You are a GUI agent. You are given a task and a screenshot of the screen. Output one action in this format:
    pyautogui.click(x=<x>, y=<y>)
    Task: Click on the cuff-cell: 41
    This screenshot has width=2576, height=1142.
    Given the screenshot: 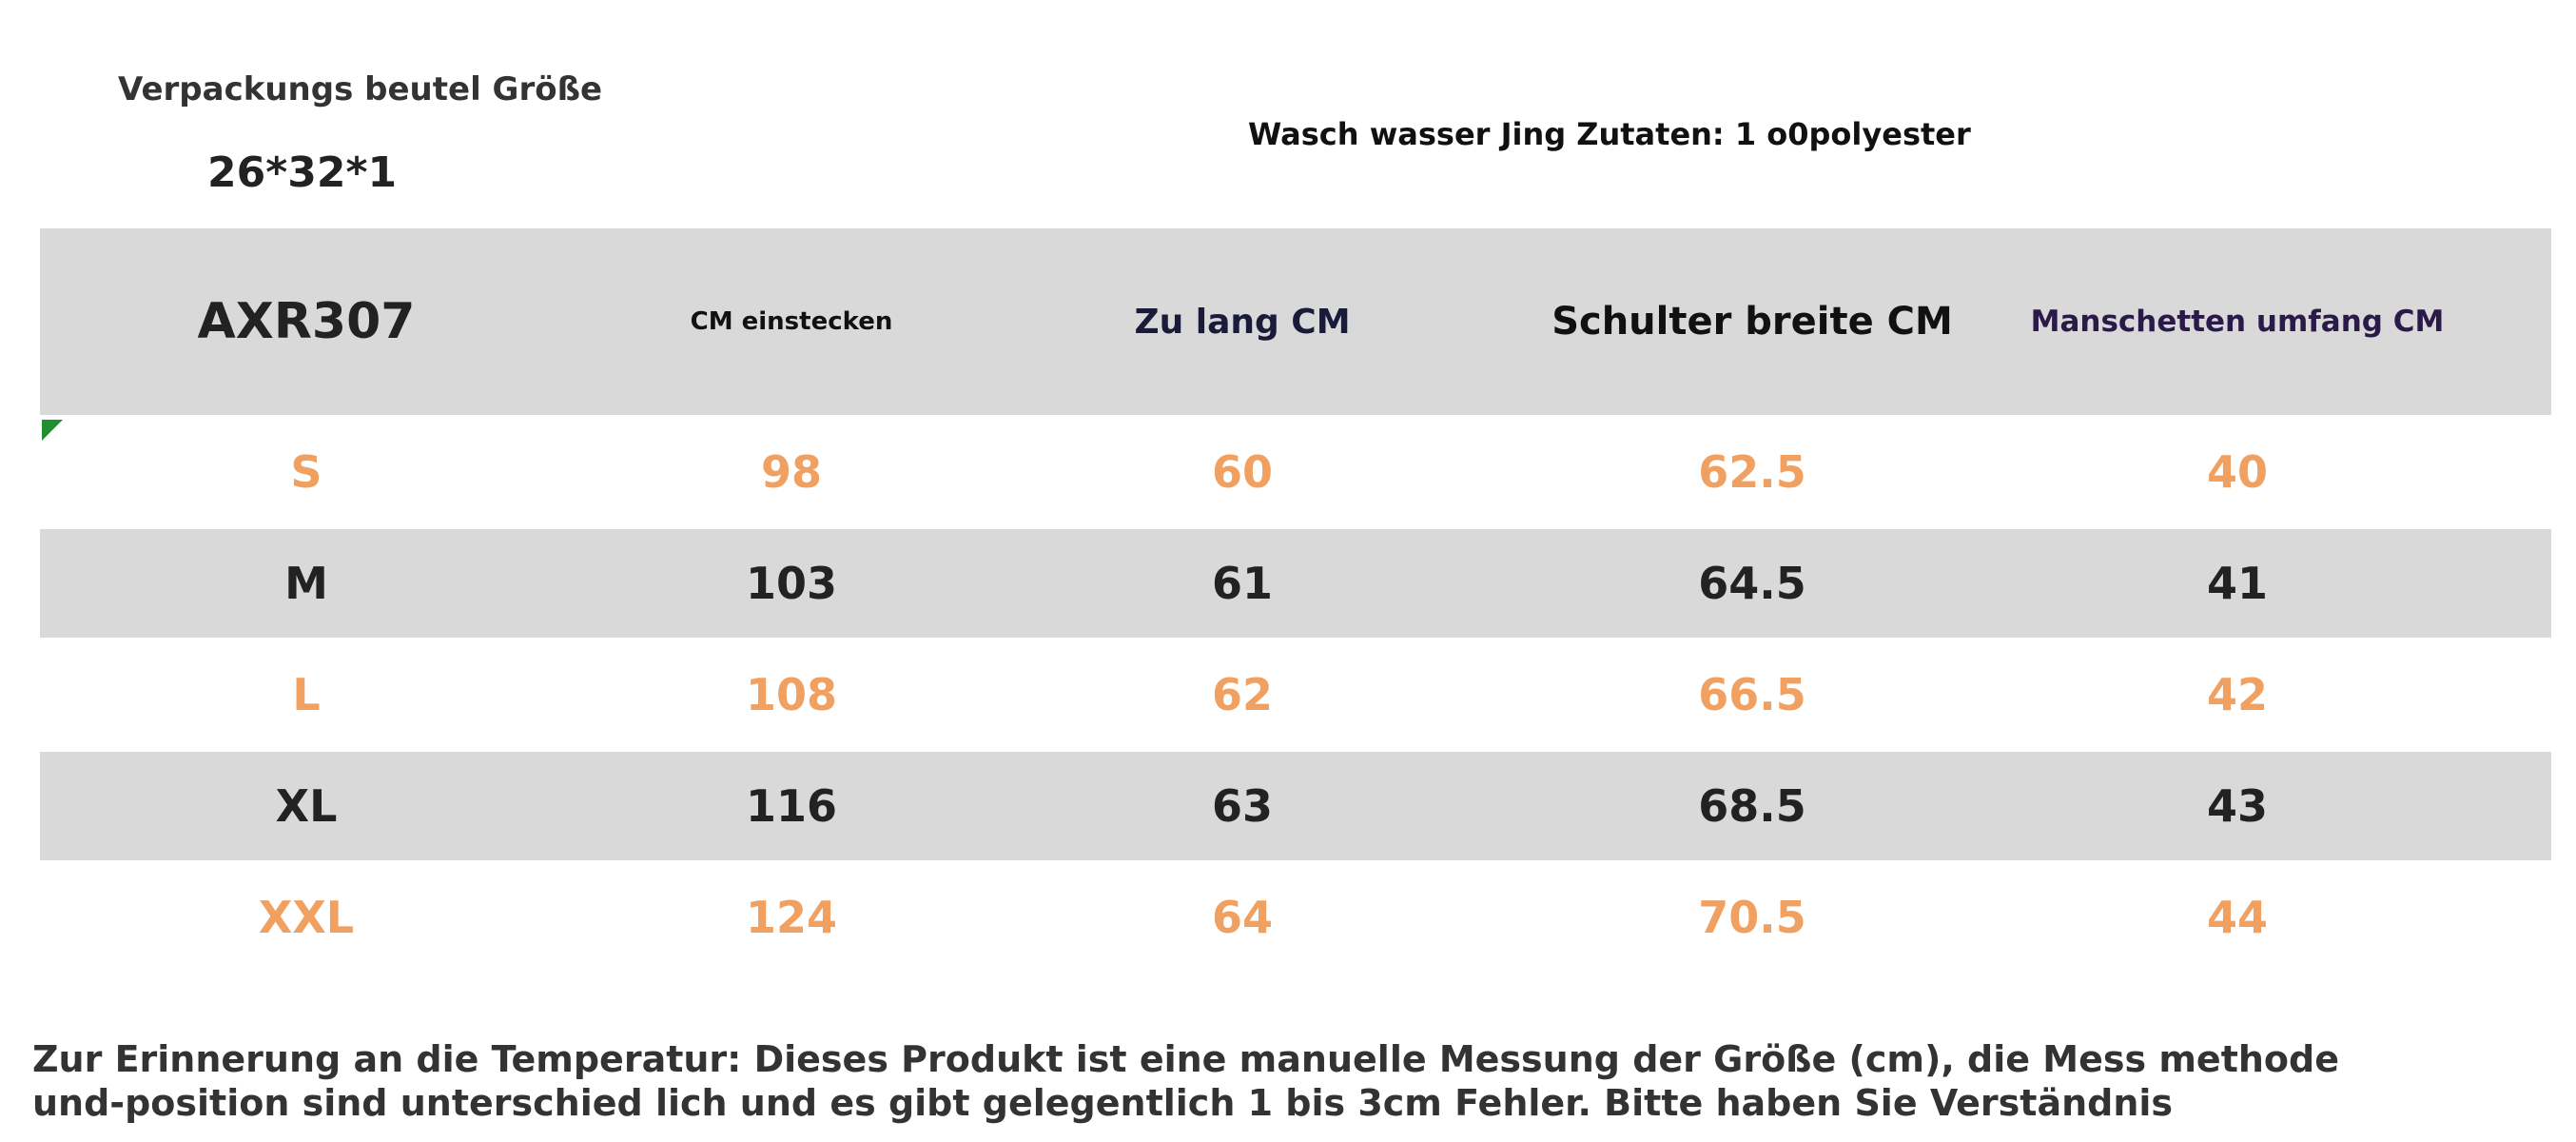 What is the action you would take?
    pyautogui.click(x=2238, y=583)
    